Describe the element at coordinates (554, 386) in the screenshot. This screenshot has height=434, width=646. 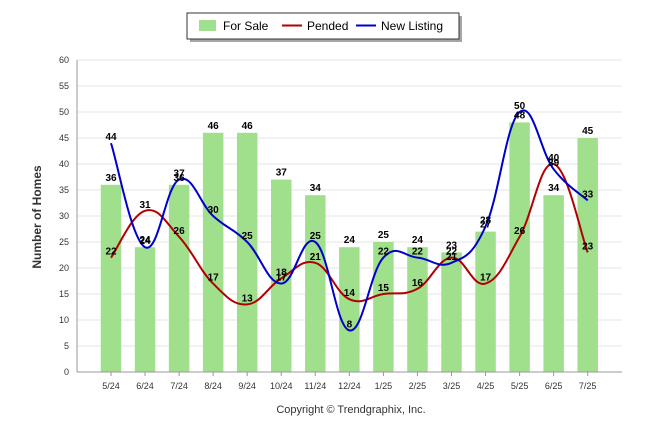
I see `x-tick-label: 6/25` at that location.